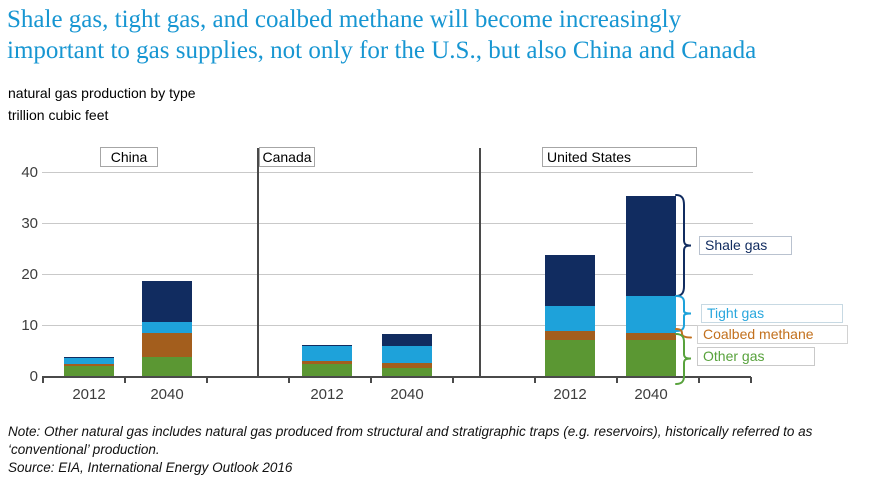 The height and width of the screenshot is (478, 888). I want to click on bar-segment-china-2012-other-gas, so click(89, 371).